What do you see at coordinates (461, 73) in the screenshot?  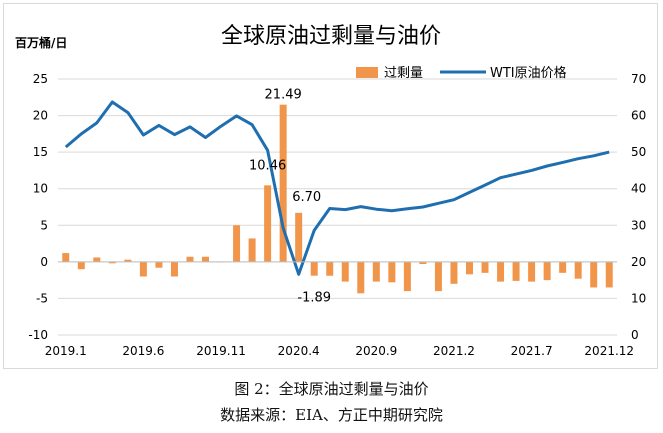 I see `legend: 过剩量 WTI原油价格` at bounding box center [461, 73].